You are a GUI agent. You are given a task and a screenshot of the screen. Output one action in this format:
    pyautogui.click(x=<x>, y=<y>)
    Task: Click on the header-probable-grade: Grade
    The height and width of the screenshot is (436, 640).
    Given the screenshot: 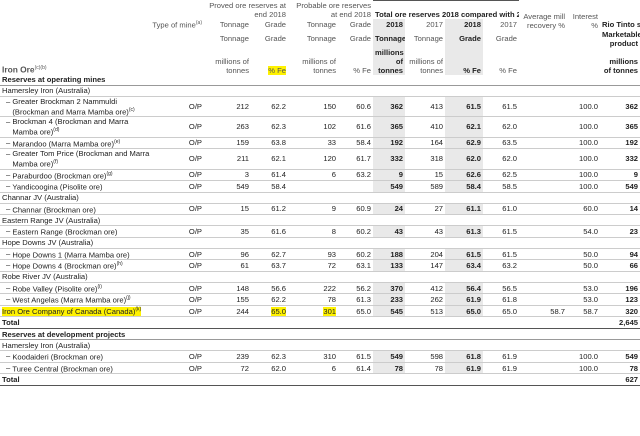 What is the action you would take?
    pyautogui.click(x=360, y=24)
    